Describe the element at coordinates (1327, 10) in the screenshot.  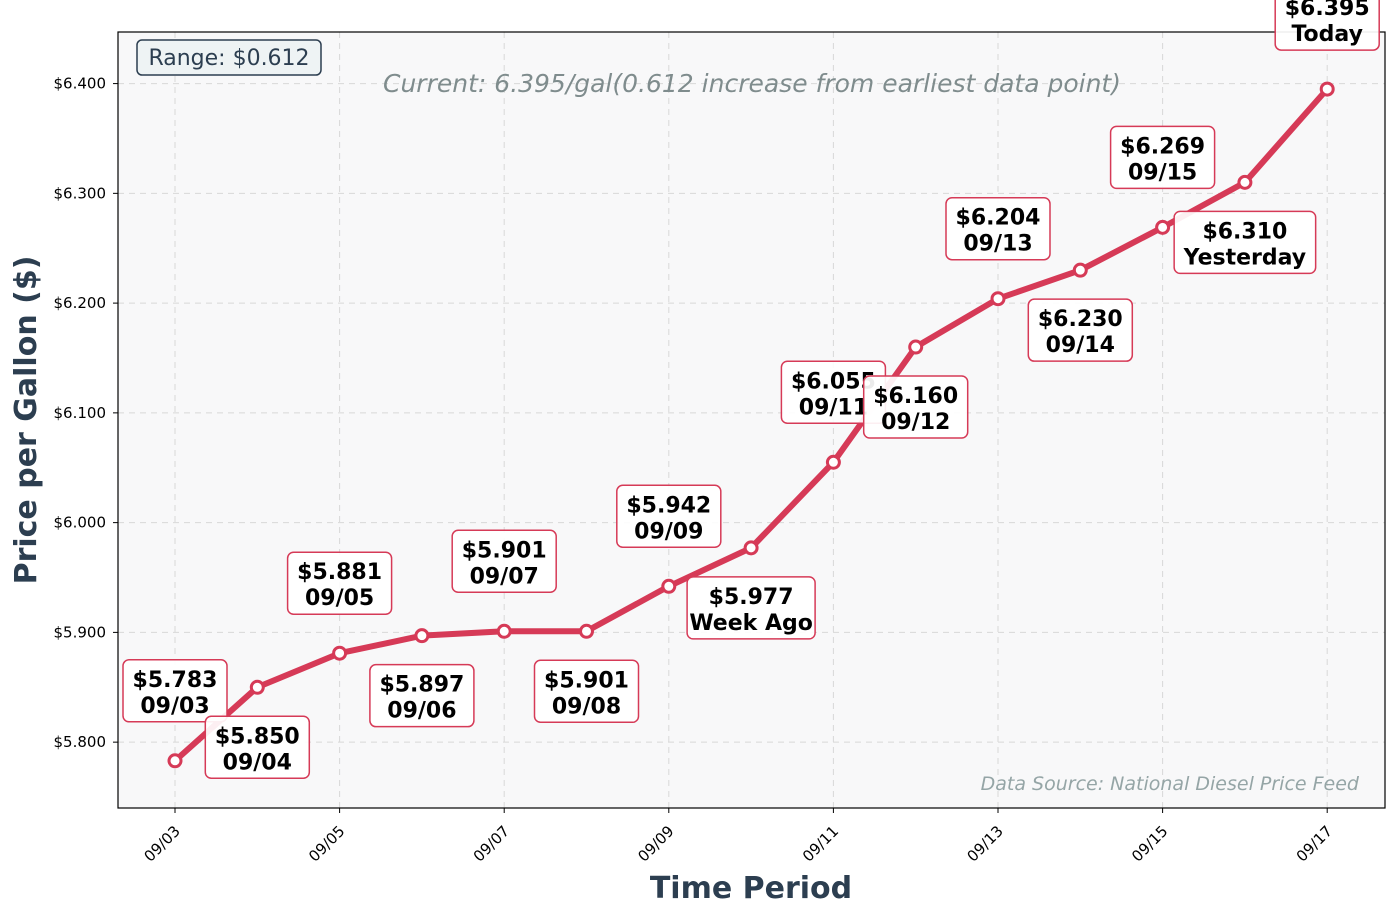
I see `annotation-price: $6.395` at that location.